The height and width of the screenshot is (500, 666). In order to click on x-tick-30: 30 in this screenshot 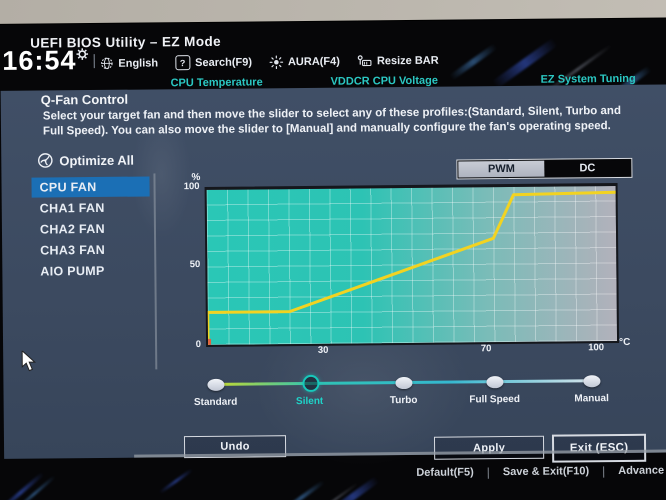, I will do `click(323, 350)`.